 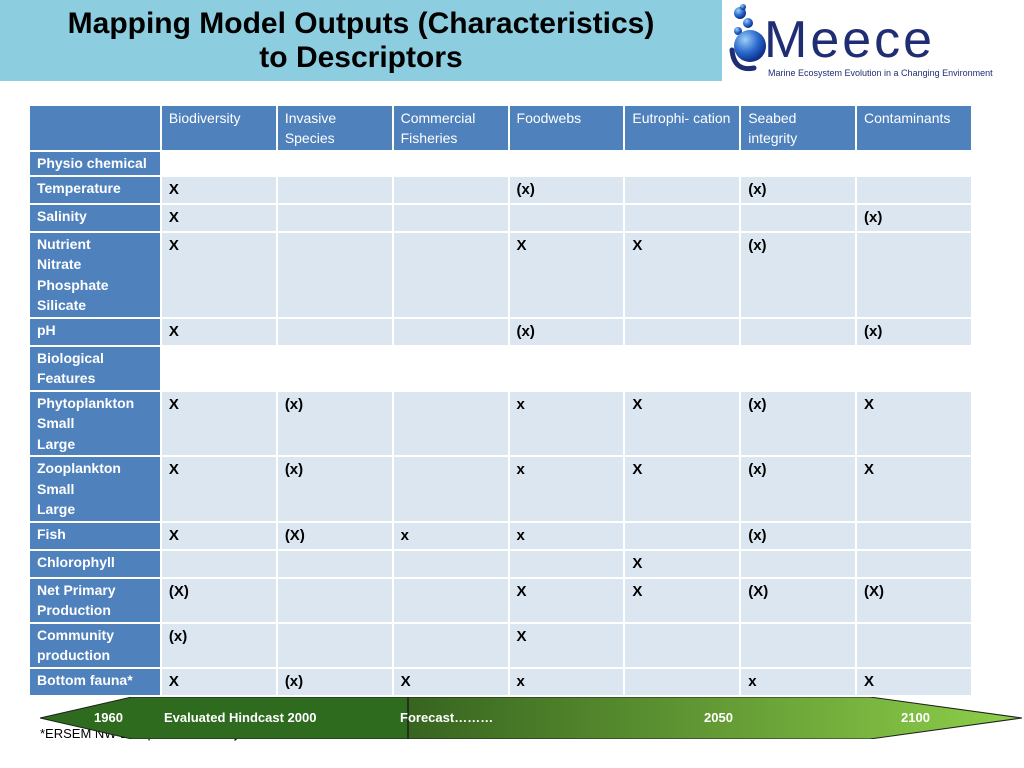 I want to click on row-label: Zooplankton Small Large, so click(x=95, y=489).